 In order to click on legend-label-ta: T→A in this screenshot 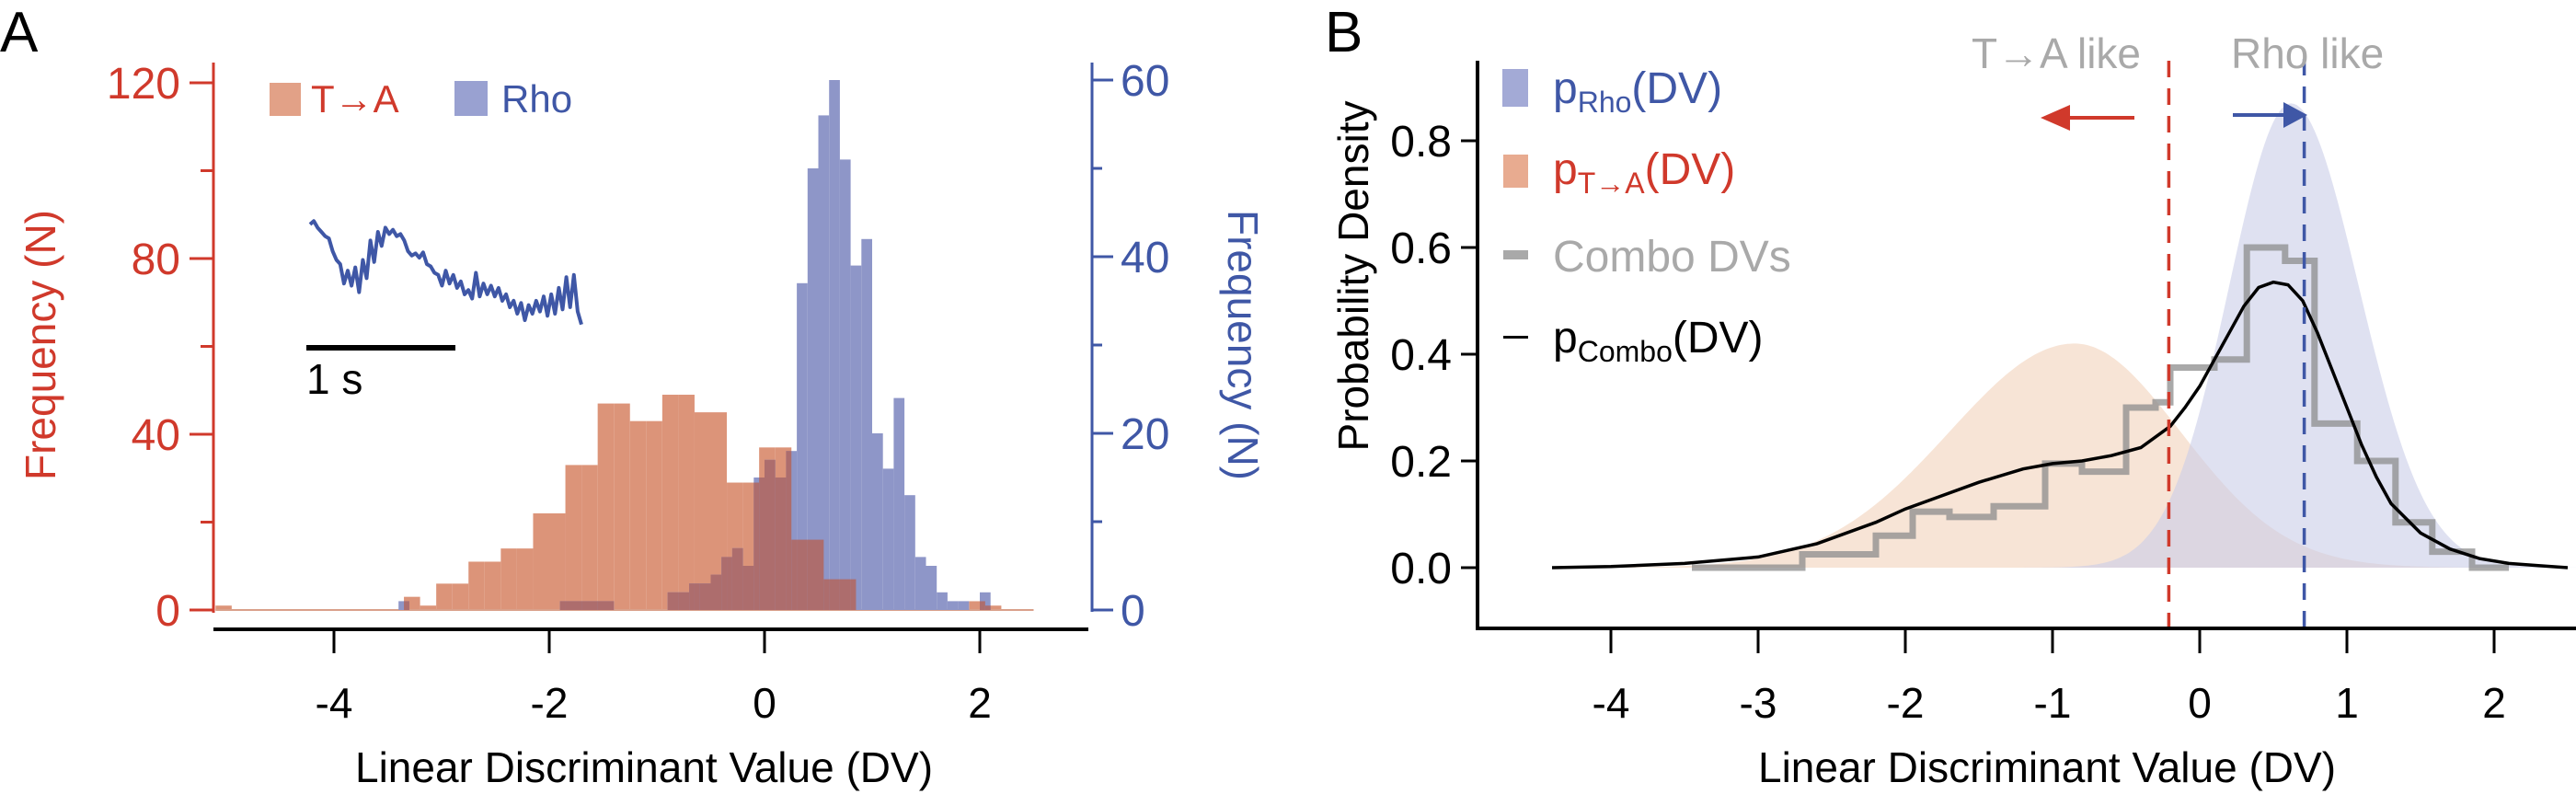, I will do `click(355, 99)`.